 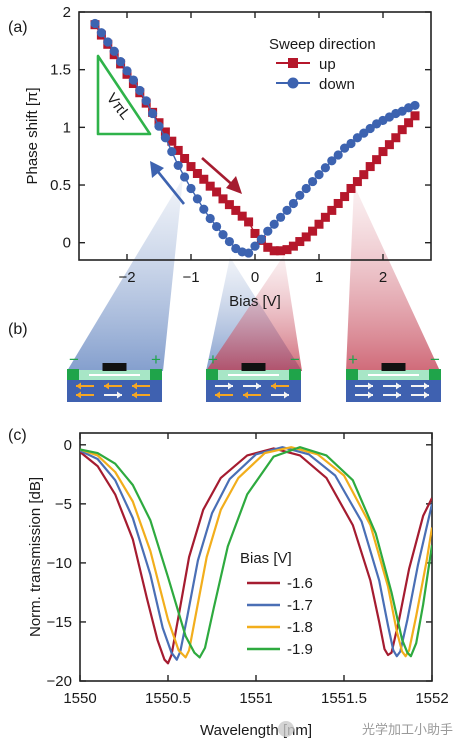 What do you see at coordinates (17, 435) in the screenshot?
I see `panel-c-label: (c)` at bounding box center [17, 435].